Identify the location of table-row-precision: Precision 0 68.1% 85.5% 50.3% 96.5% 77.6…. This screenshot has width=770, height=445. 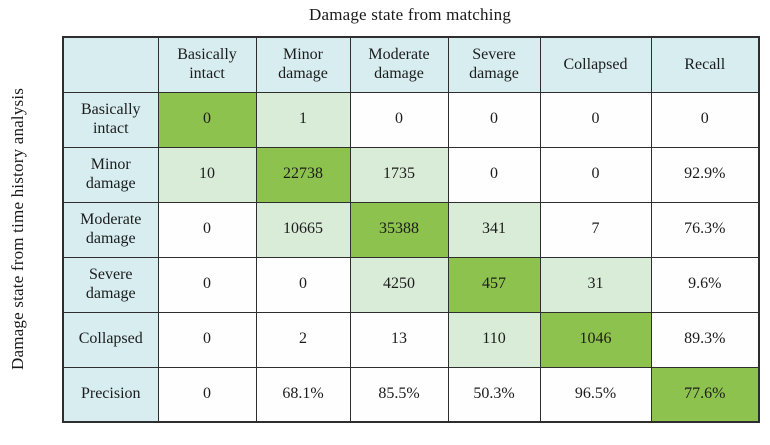
(411, 394).